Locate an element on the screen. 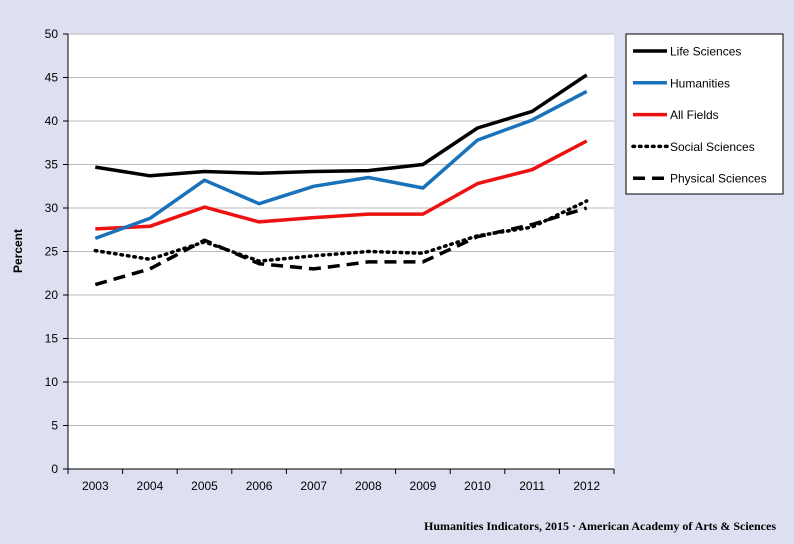  x-tick-label: 2011 is located at coordinates (532, 486).